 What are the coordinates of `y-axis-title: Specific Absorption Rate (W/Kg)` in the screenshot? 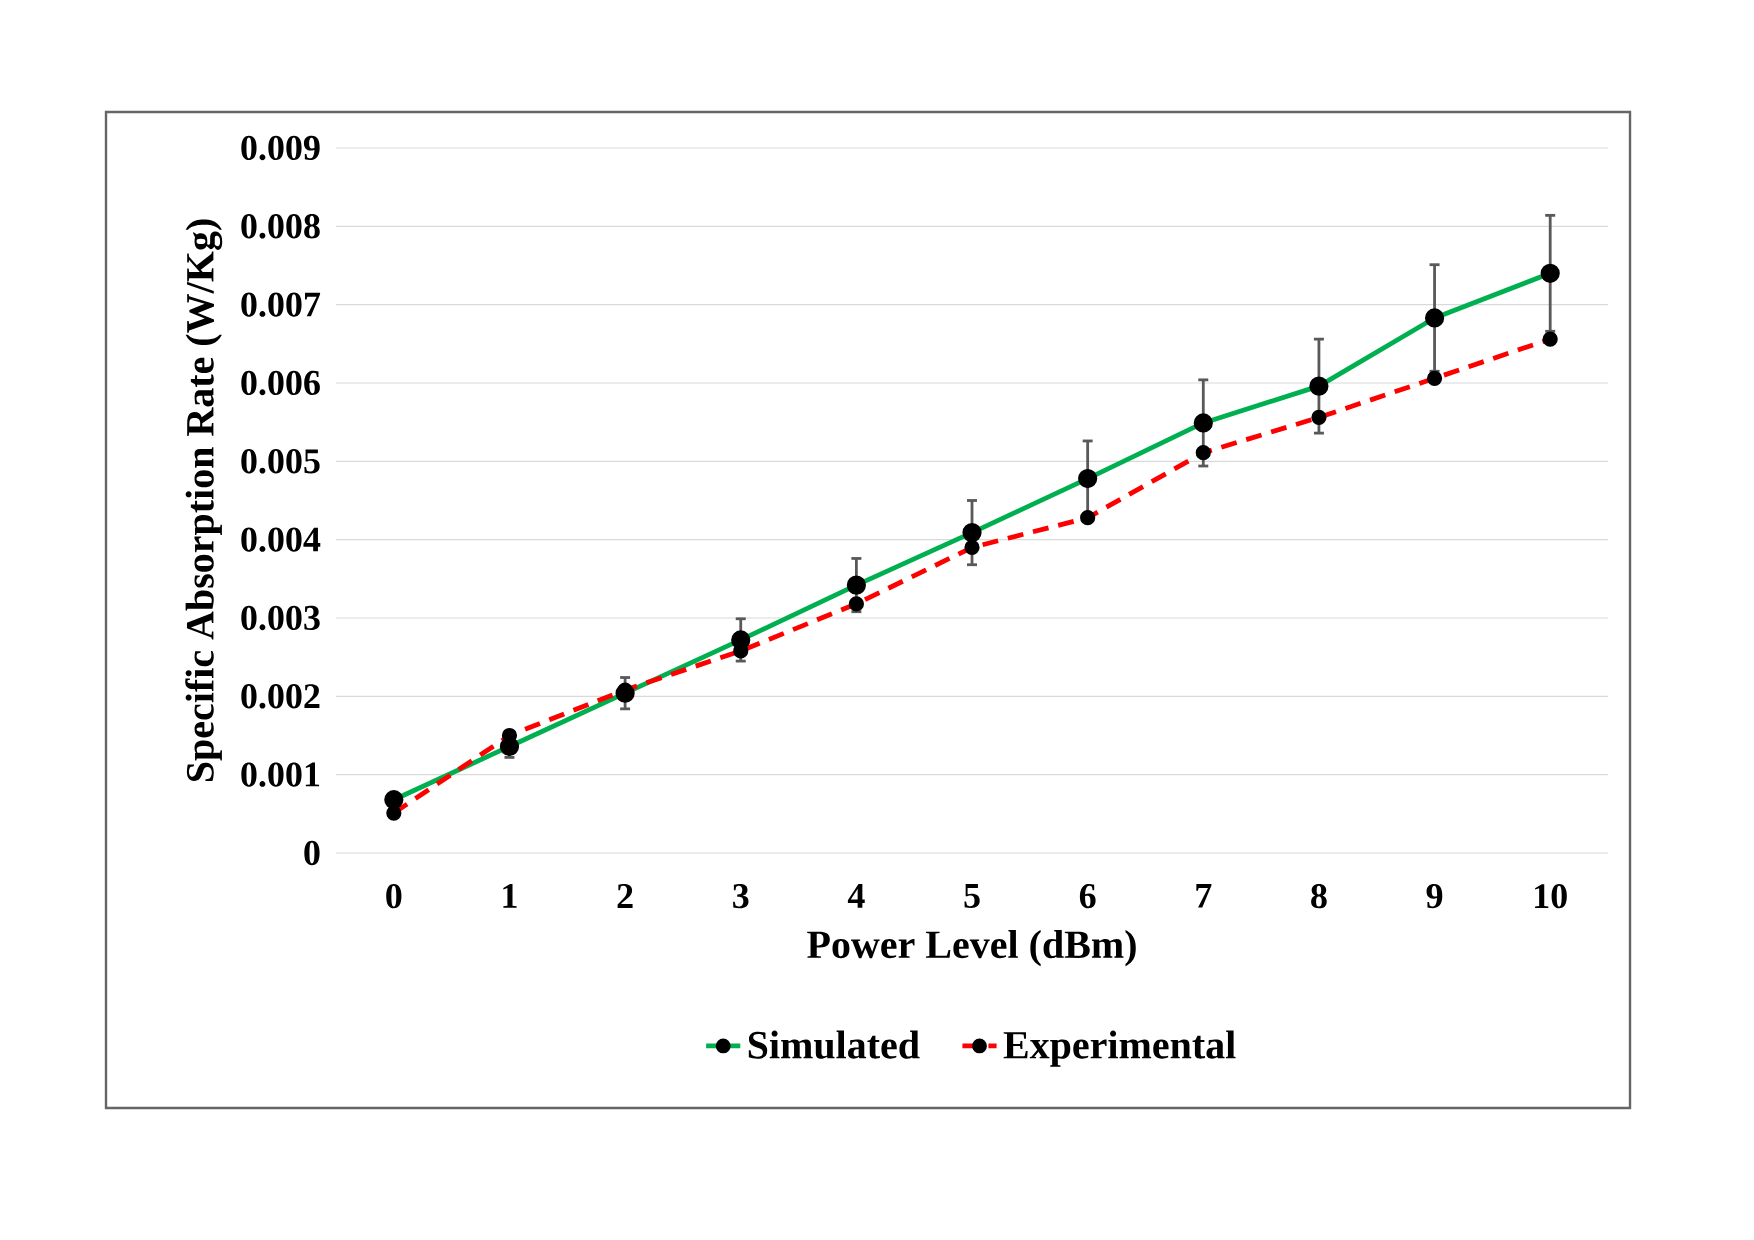 It's located at (204, 500).